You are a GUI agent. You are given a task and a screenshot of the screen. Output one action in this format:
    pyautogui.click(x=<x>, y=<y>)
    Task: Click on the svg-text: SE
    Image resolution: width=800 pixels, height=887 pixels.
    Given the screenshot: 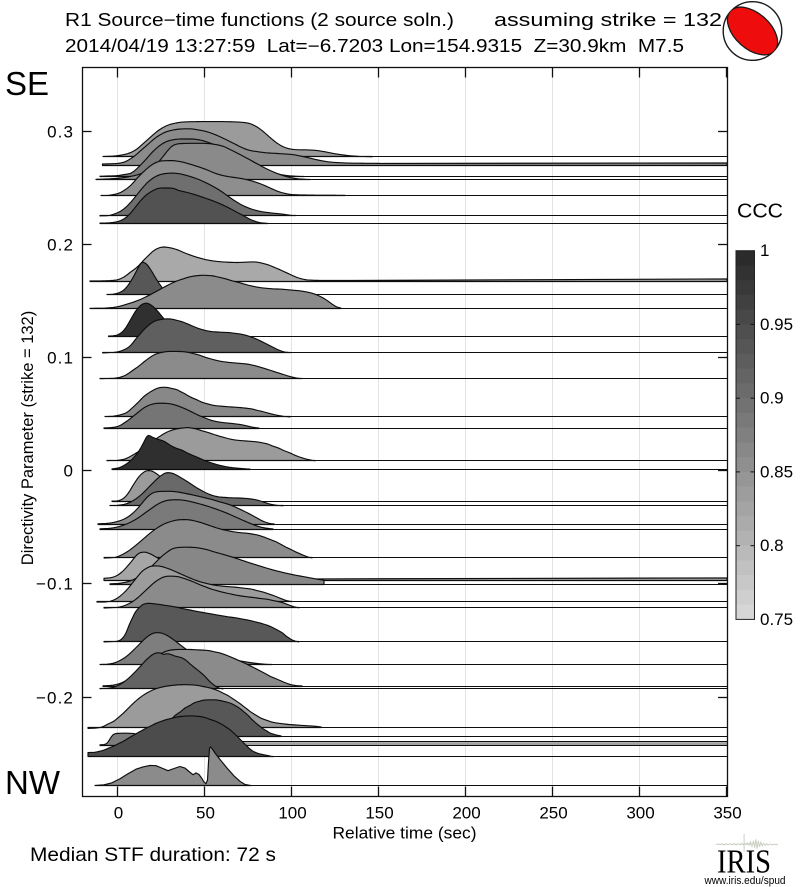 What is the action you would take?
    pyautogui.click(x=27, y=83)
    